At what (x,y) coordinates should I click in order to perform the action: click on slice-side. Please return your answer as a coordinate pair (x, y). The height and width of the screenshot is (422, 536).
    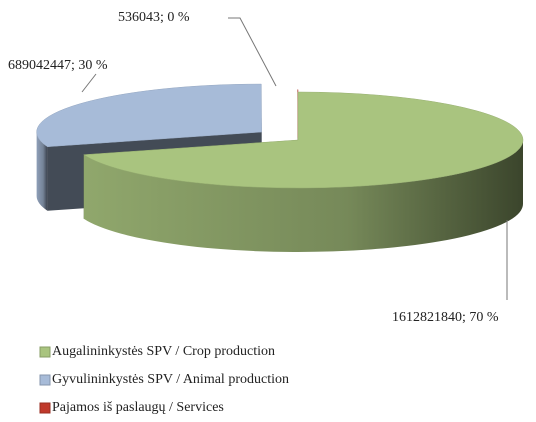
    Looking at the image, I should click on (42, 171).